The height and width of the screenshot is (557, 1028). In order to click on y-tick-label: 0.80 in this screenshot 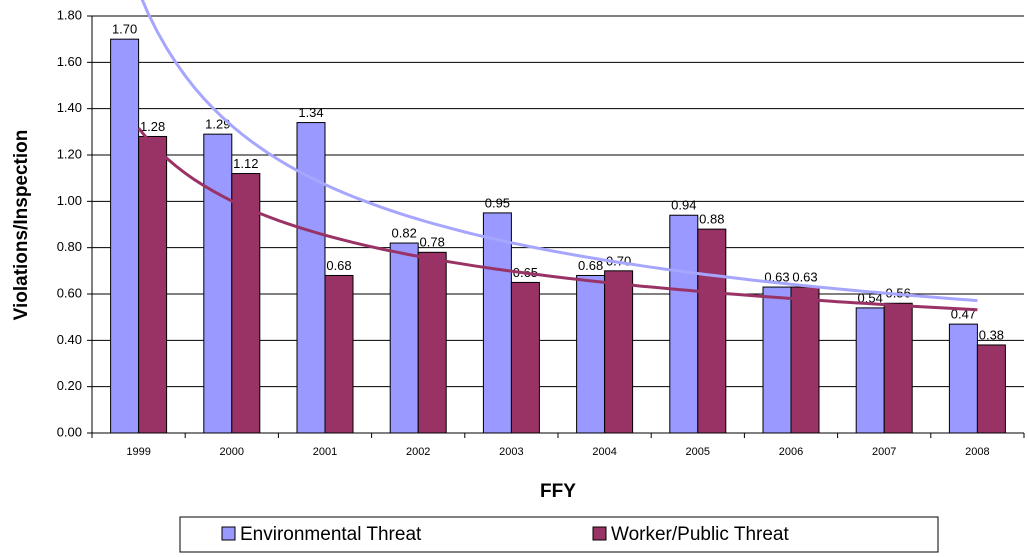, I will do `click(69, 246)`.